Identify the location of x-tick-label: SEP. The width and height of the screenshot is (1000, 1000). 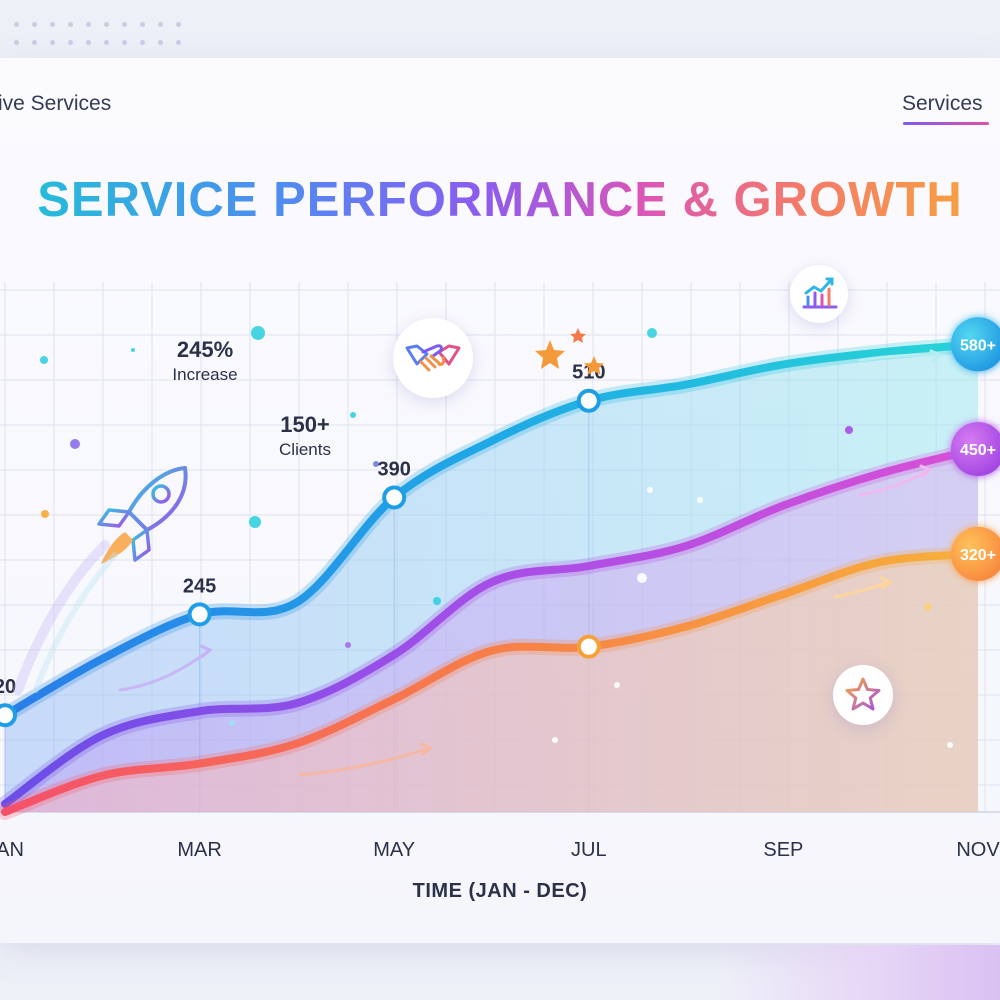
(783, 850).